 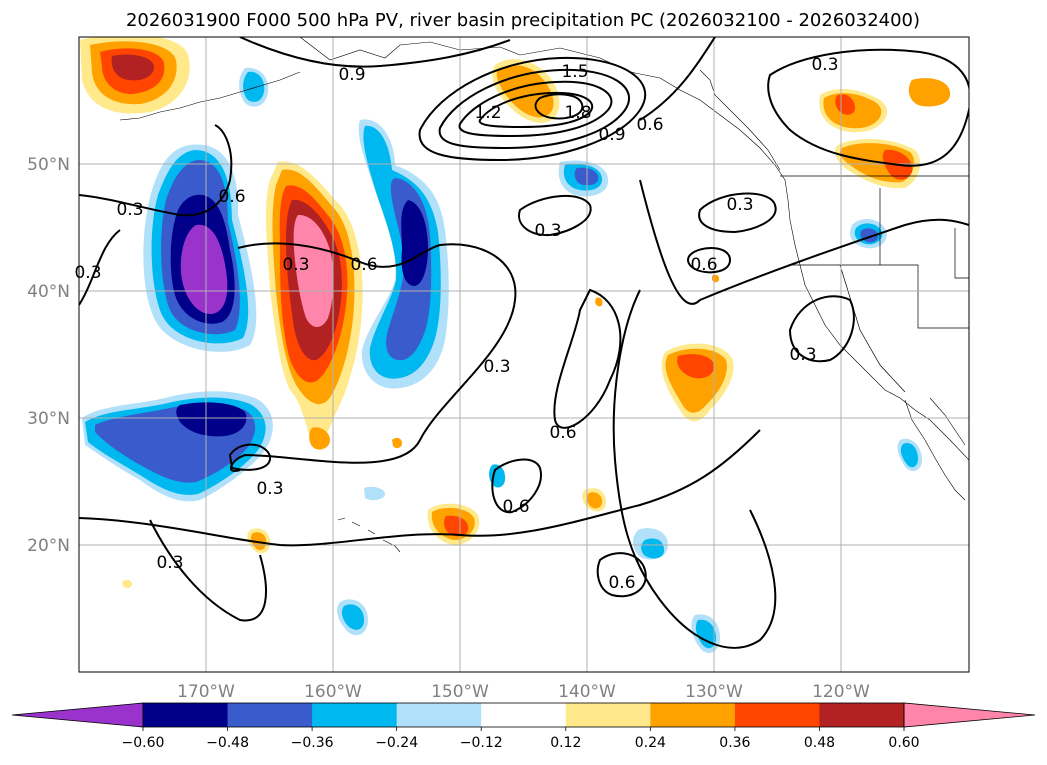 What do you see at coordinates (734, 743) in the screenshot?
I see `colorbar-tick-label: 0.36` at bounding box center [734, 743].